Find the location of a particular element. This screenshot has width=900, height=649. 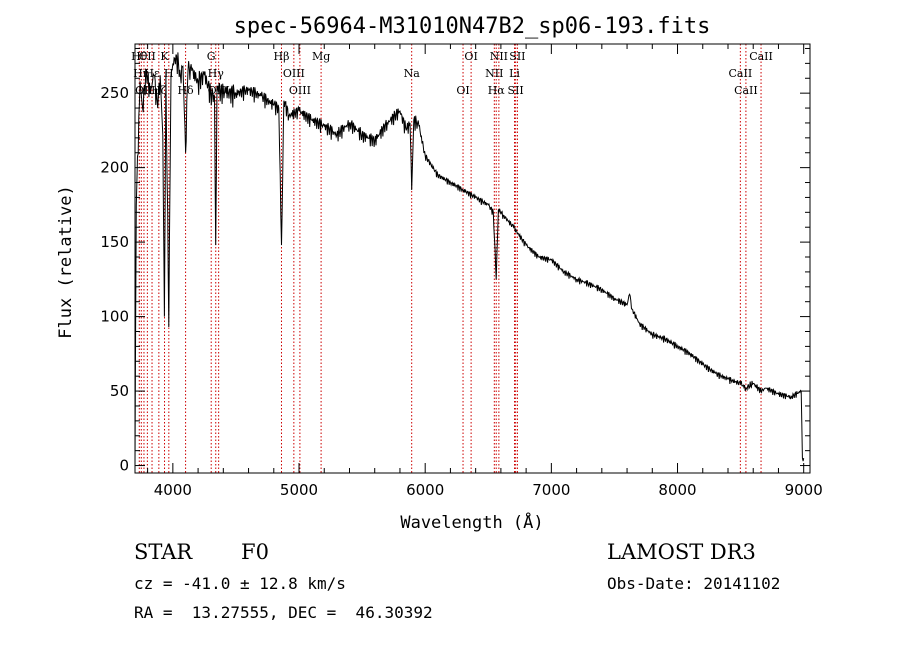

x-tick-label: 8000 is located at coordinates (677, 490).